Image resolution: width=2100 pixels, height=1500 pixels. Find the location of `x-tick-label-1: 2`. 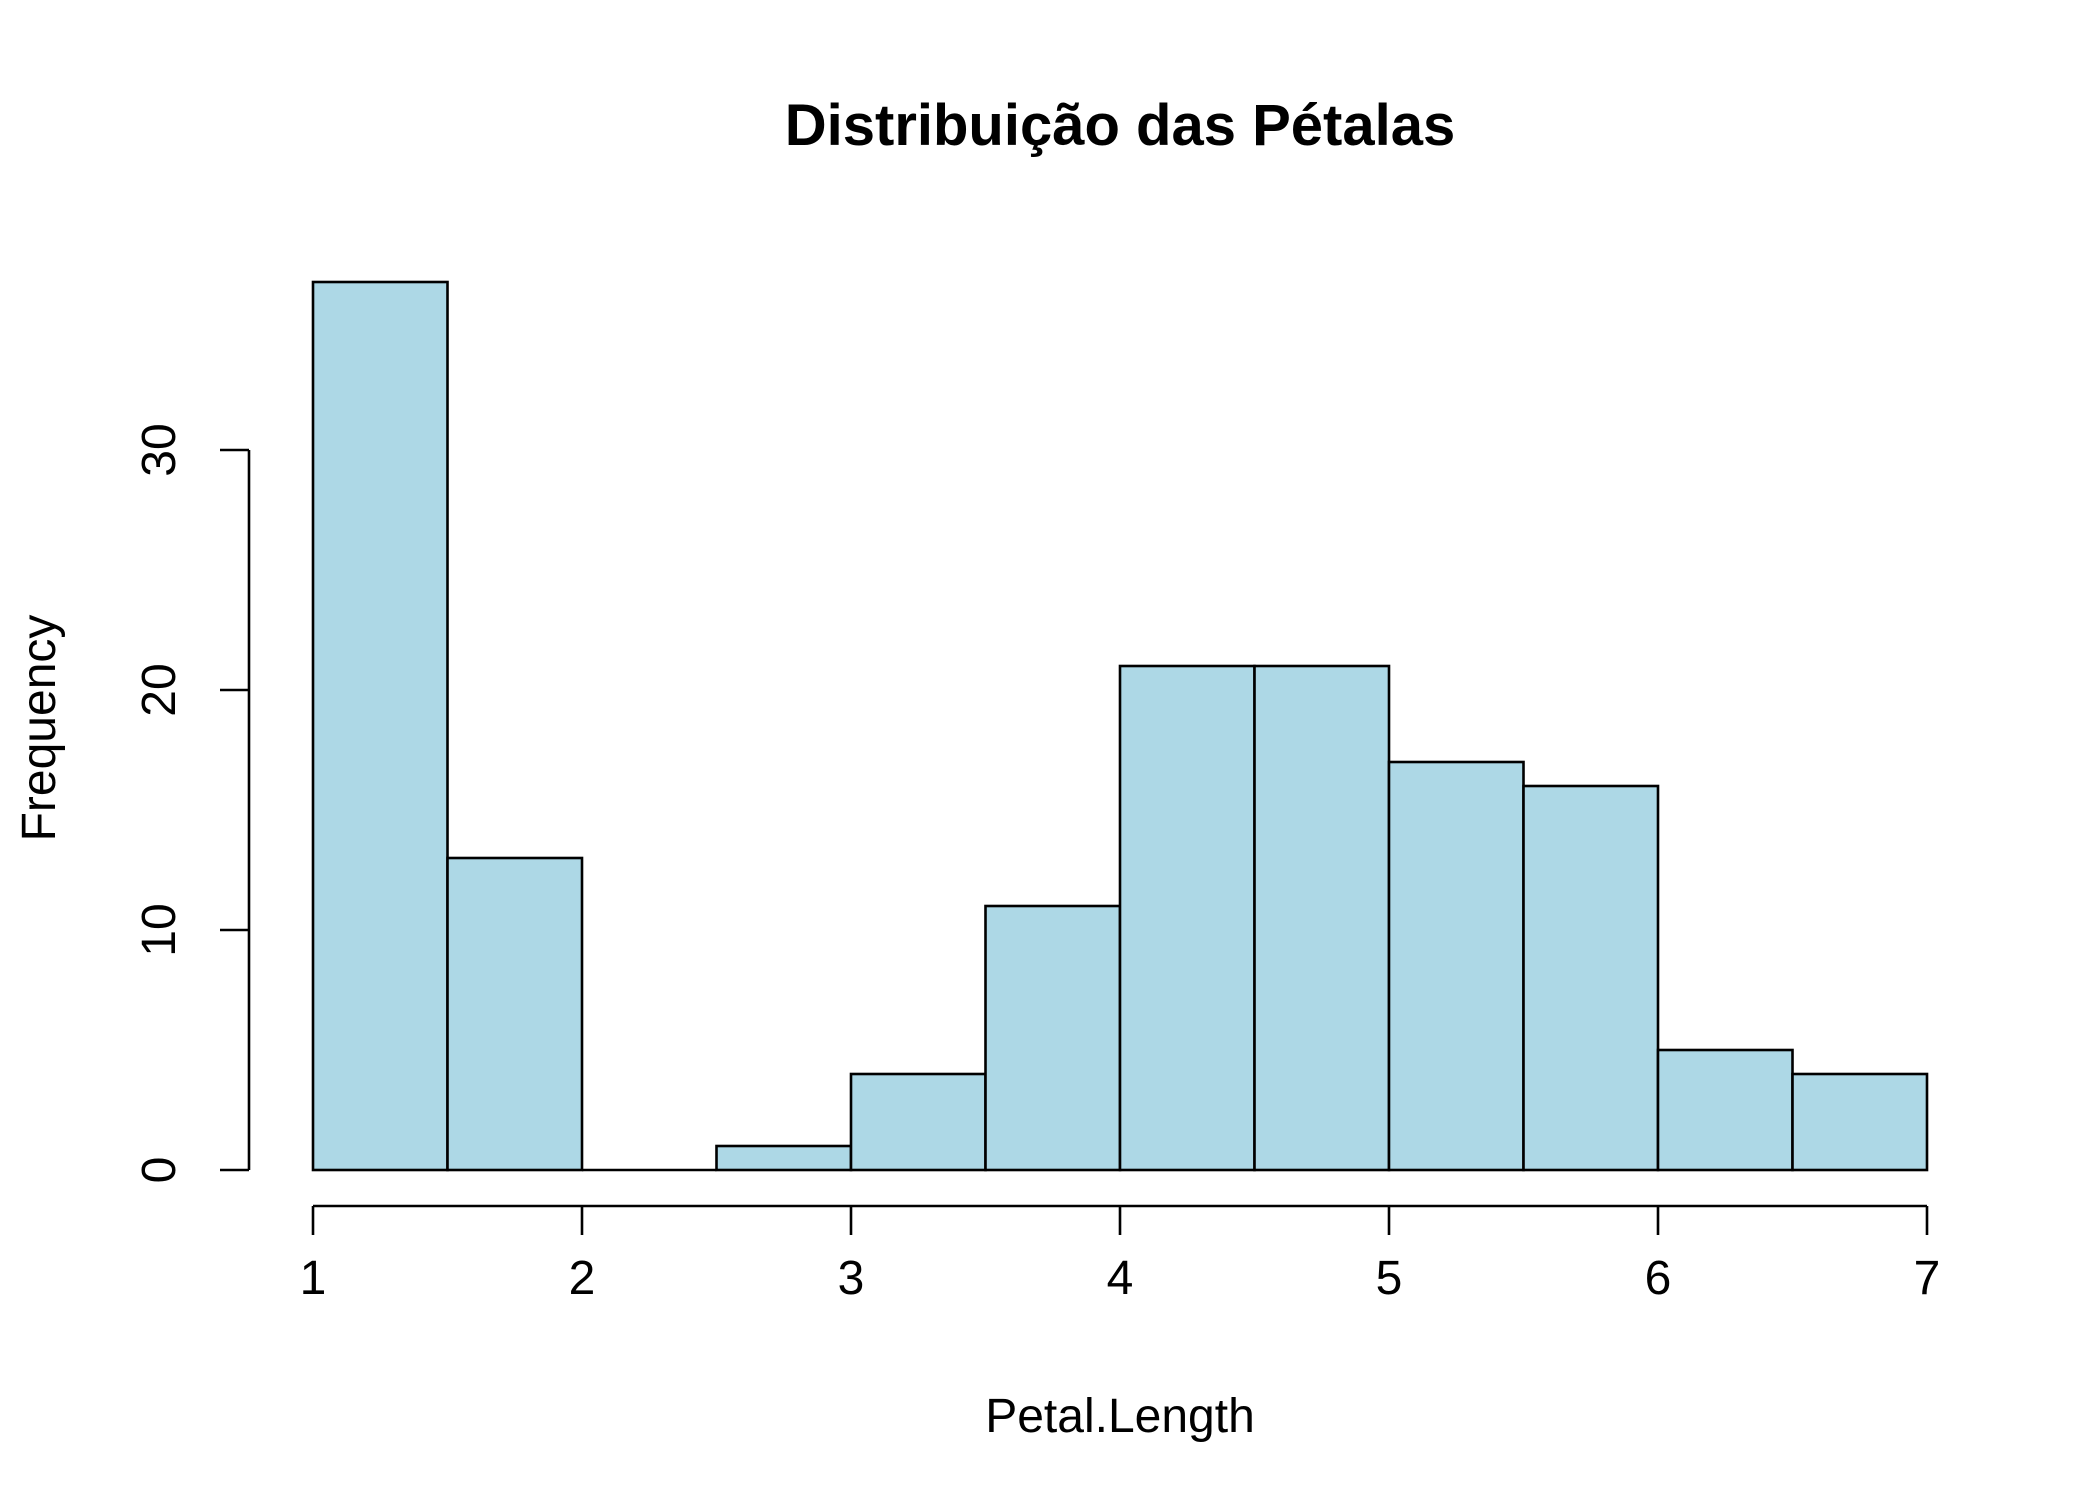

x-tick-label-1: 2 is located at coordinates (582, 1278).